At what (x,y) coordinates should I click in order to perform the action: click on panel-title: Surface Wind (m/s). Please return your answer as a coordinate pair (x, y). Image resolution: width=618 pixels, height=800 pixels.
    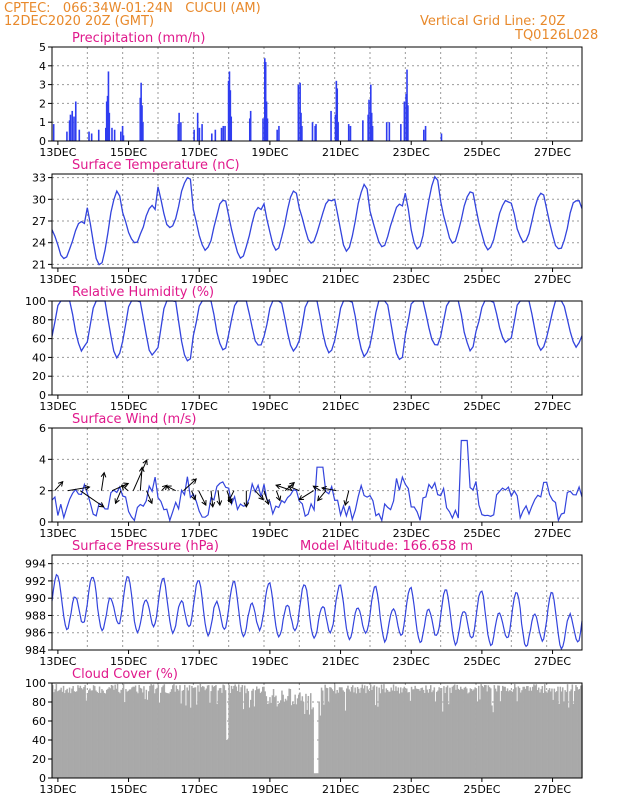
    Looking at the image, I should click on (134, 419).